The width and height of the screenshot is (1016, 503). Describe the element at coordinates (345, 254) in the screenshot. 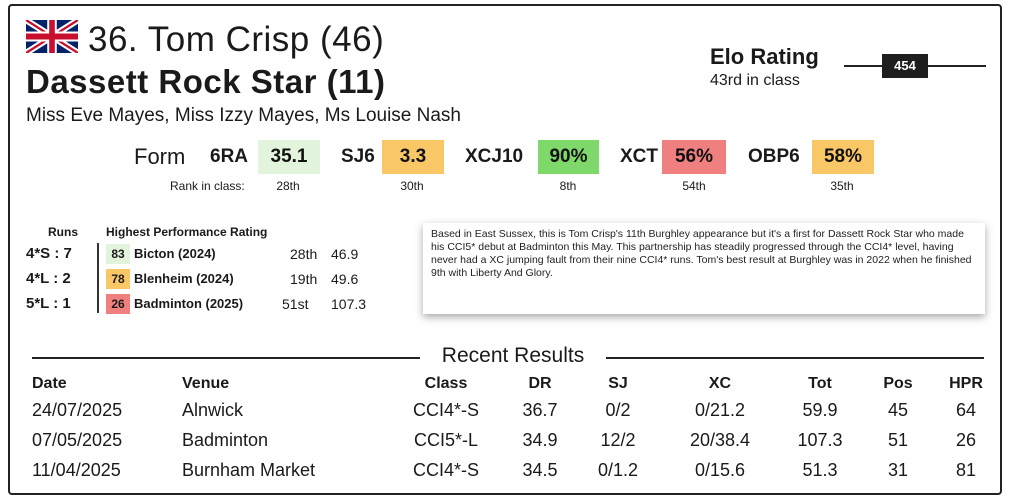

I see `hpr-value-4s: 46.9` at that location.